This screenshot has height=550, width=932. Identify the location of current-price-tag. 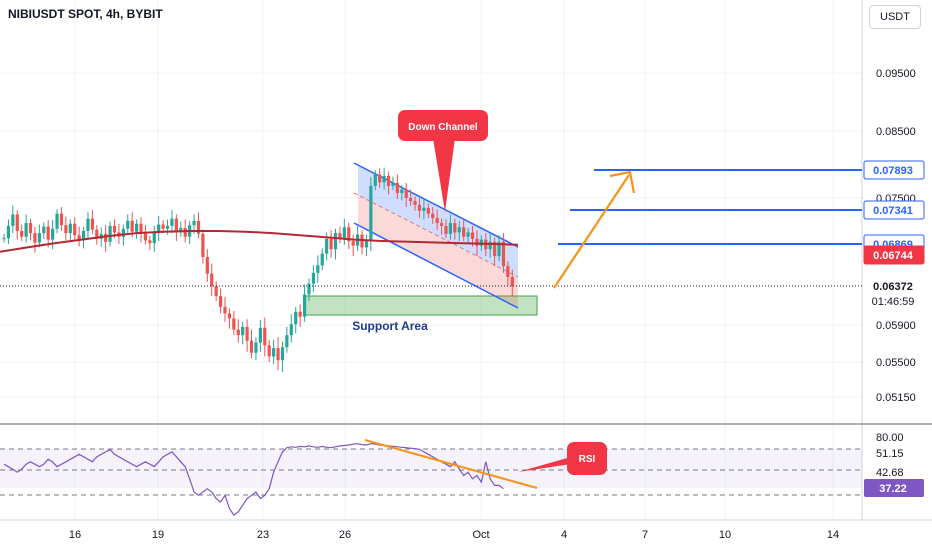
(894, 293).